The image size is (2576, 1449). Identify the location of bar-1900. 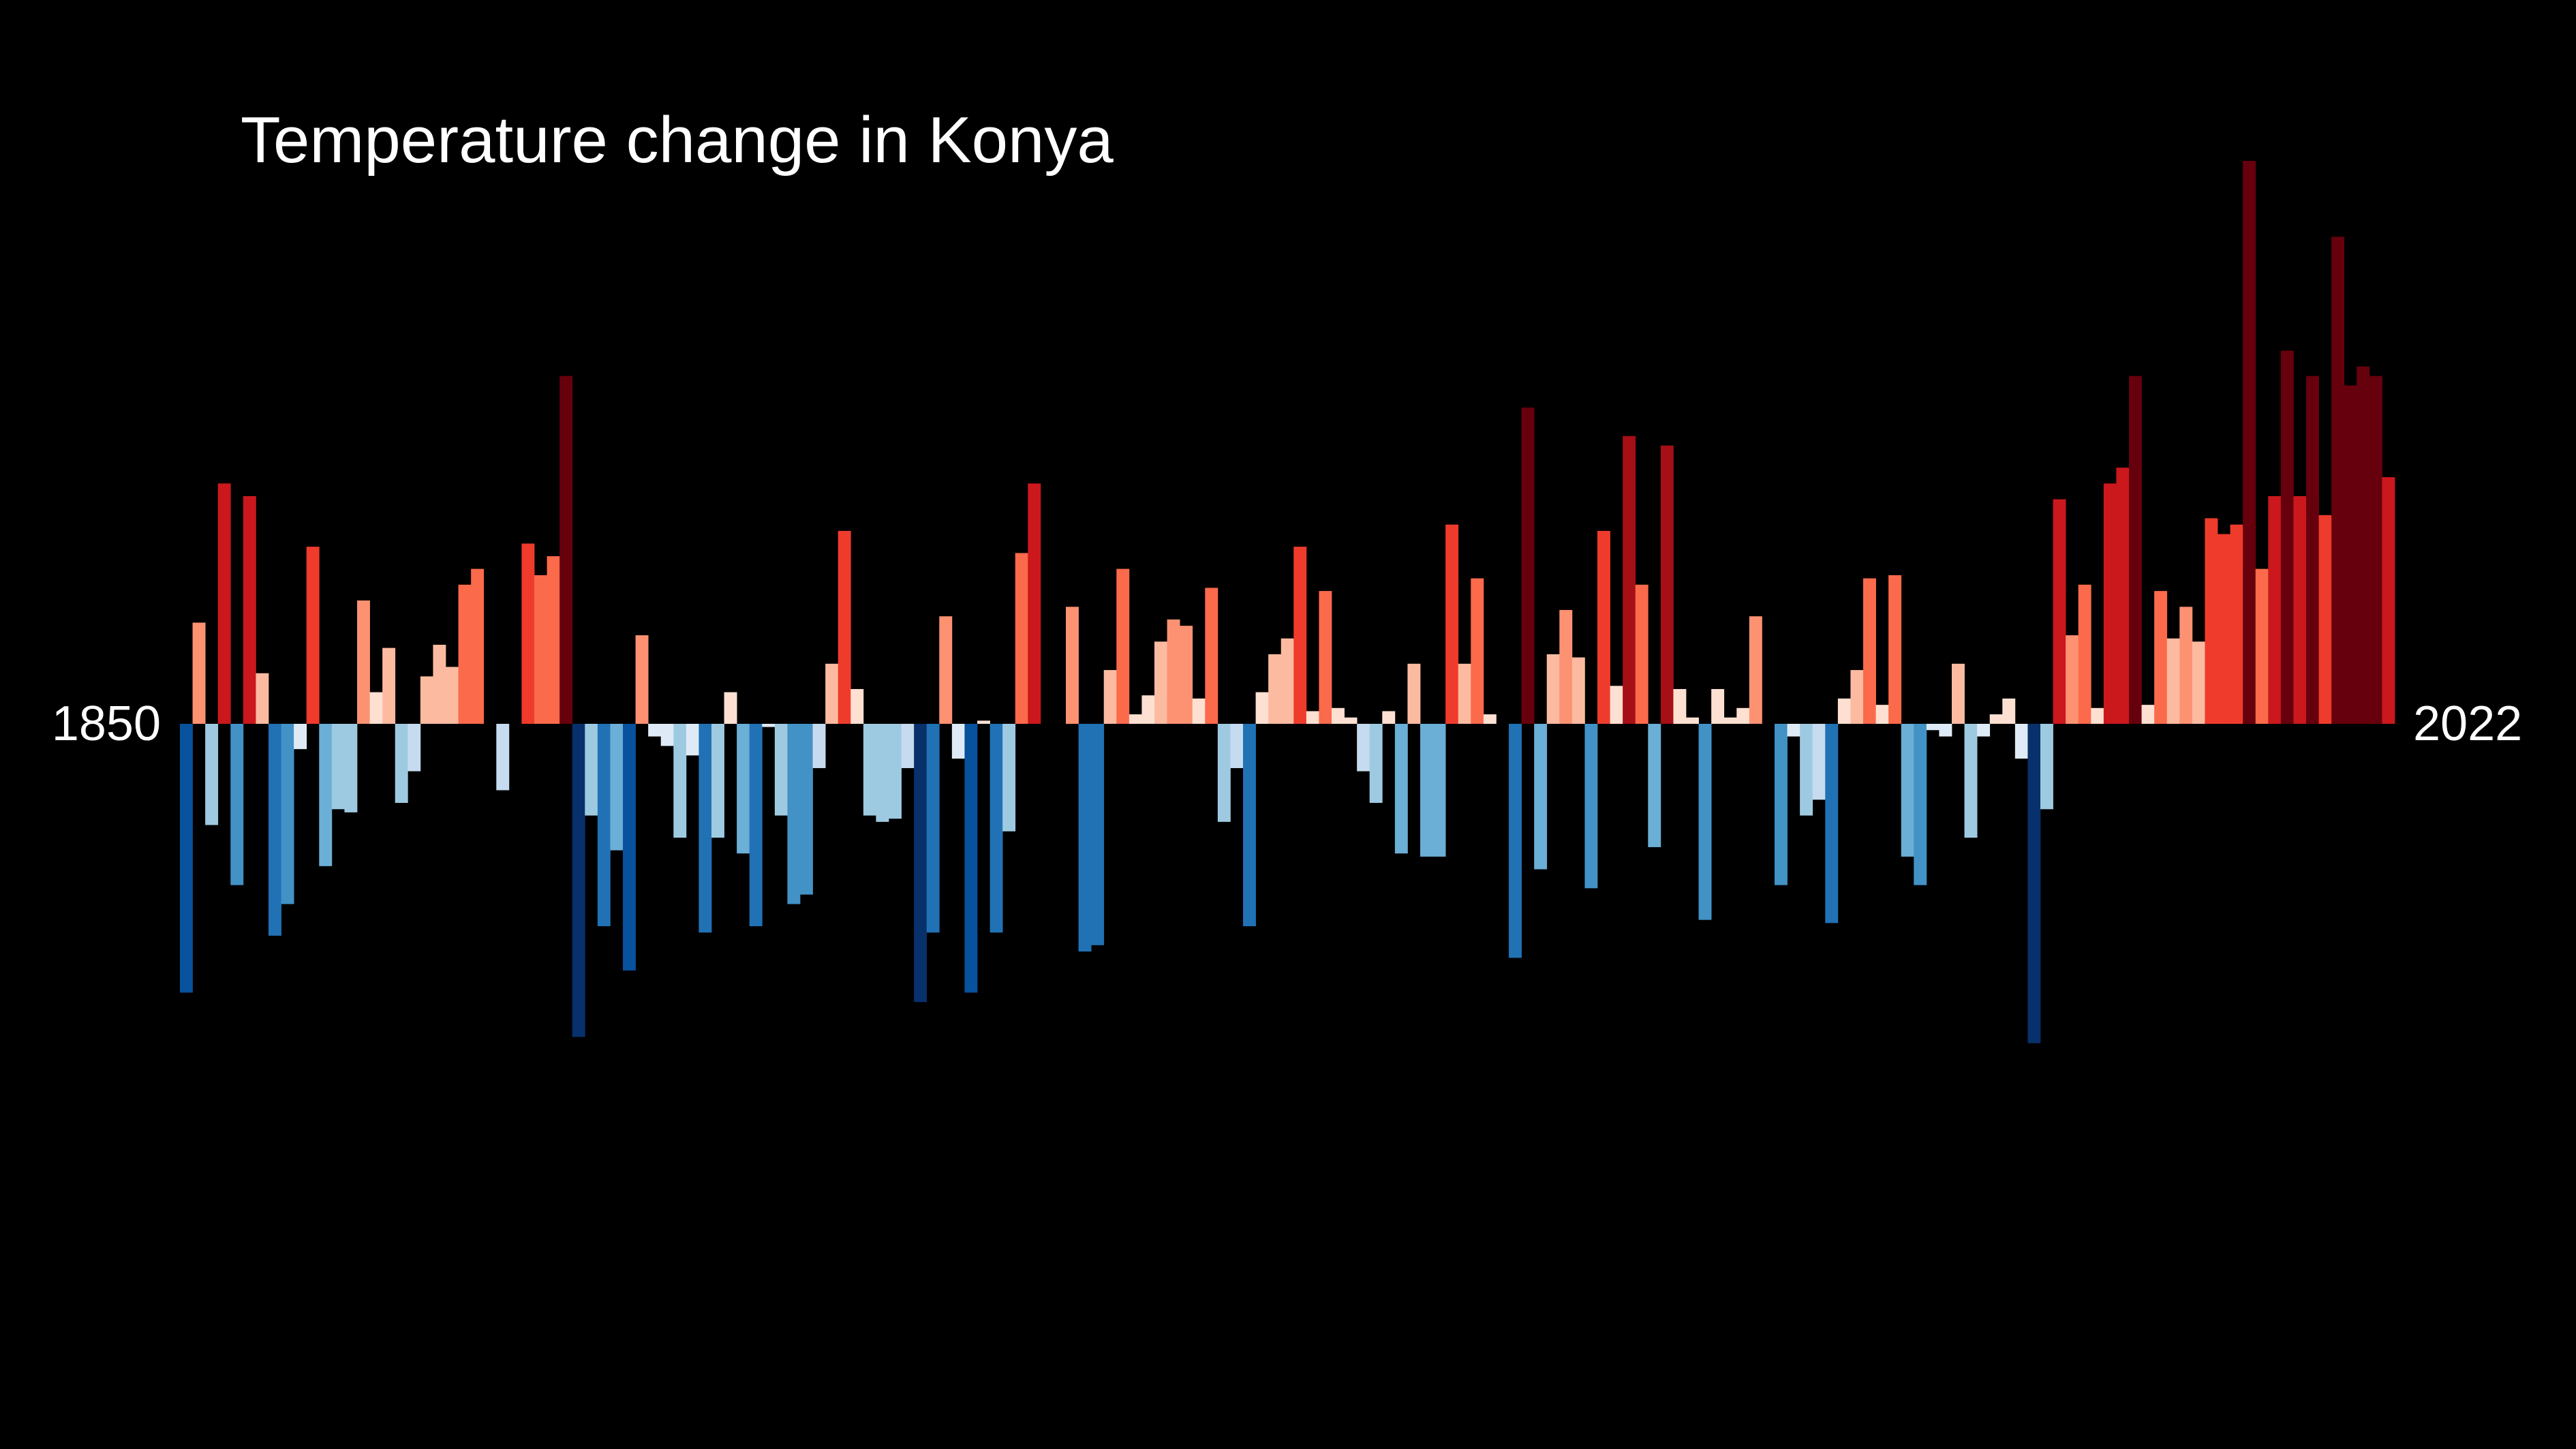
(819, 746).